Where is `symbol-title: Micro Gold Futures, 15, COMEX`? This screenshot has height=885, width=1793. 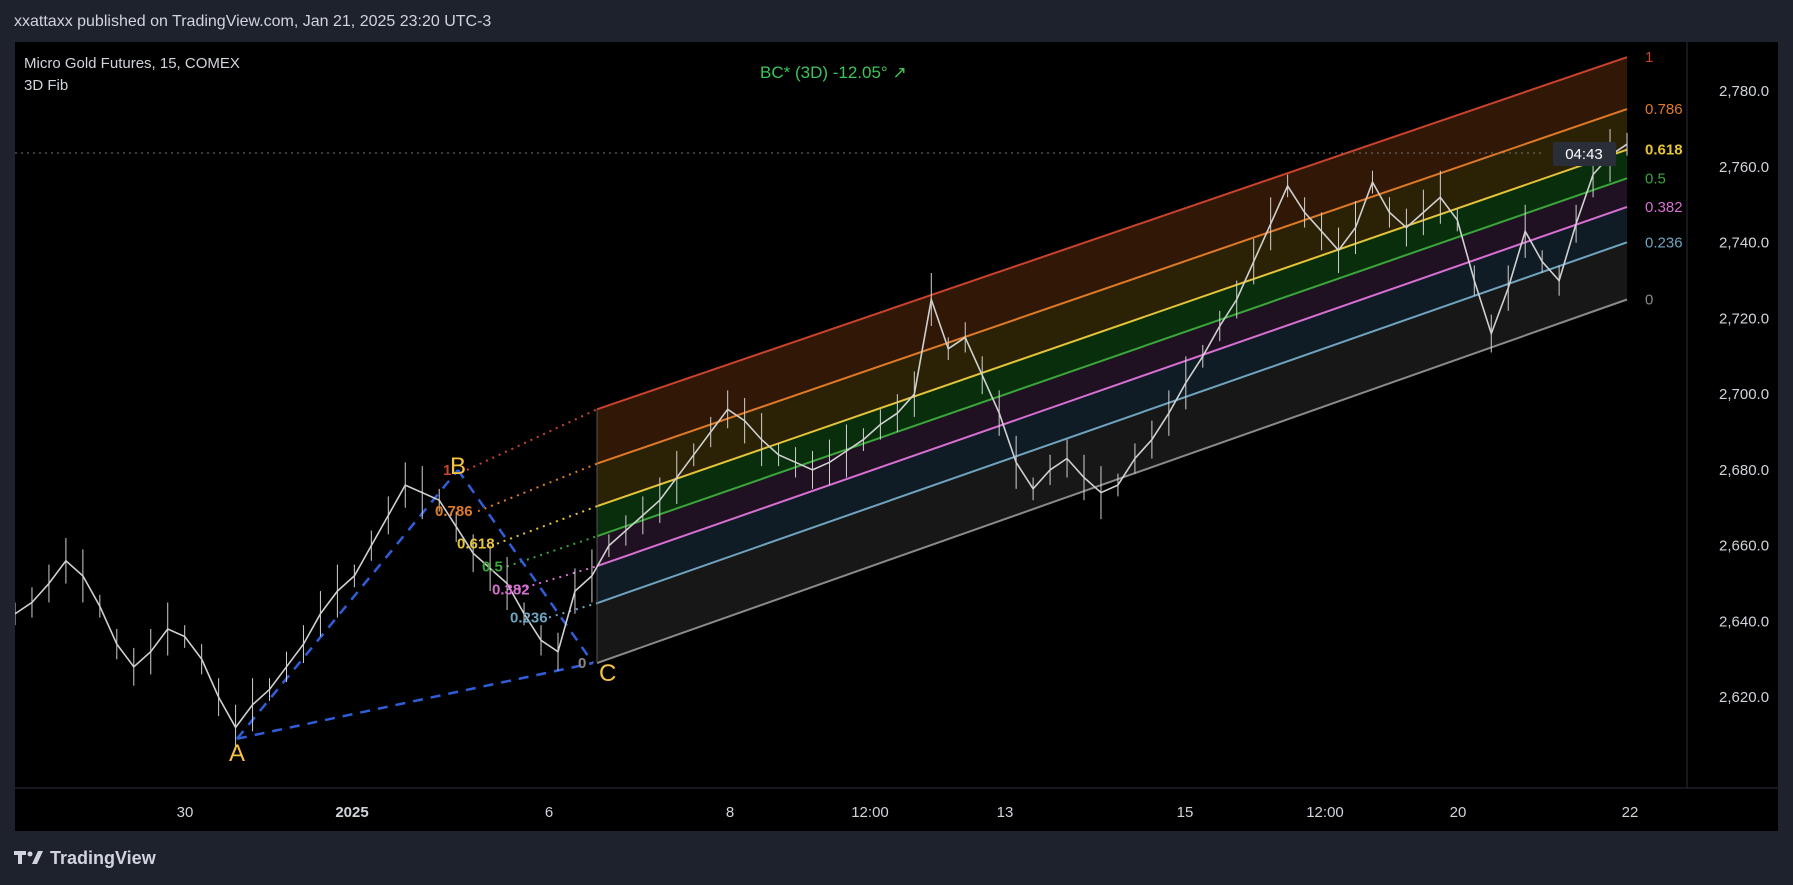
symbol-title: Micro Gold Futures, 15, COMEX is located at coordinates (132, 63).